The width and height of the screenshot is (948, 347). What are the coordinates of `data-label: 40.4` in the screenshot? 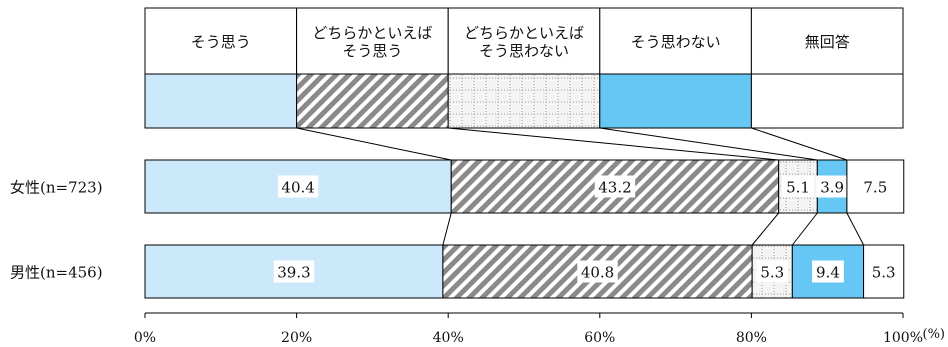 It's located at (297, 188).